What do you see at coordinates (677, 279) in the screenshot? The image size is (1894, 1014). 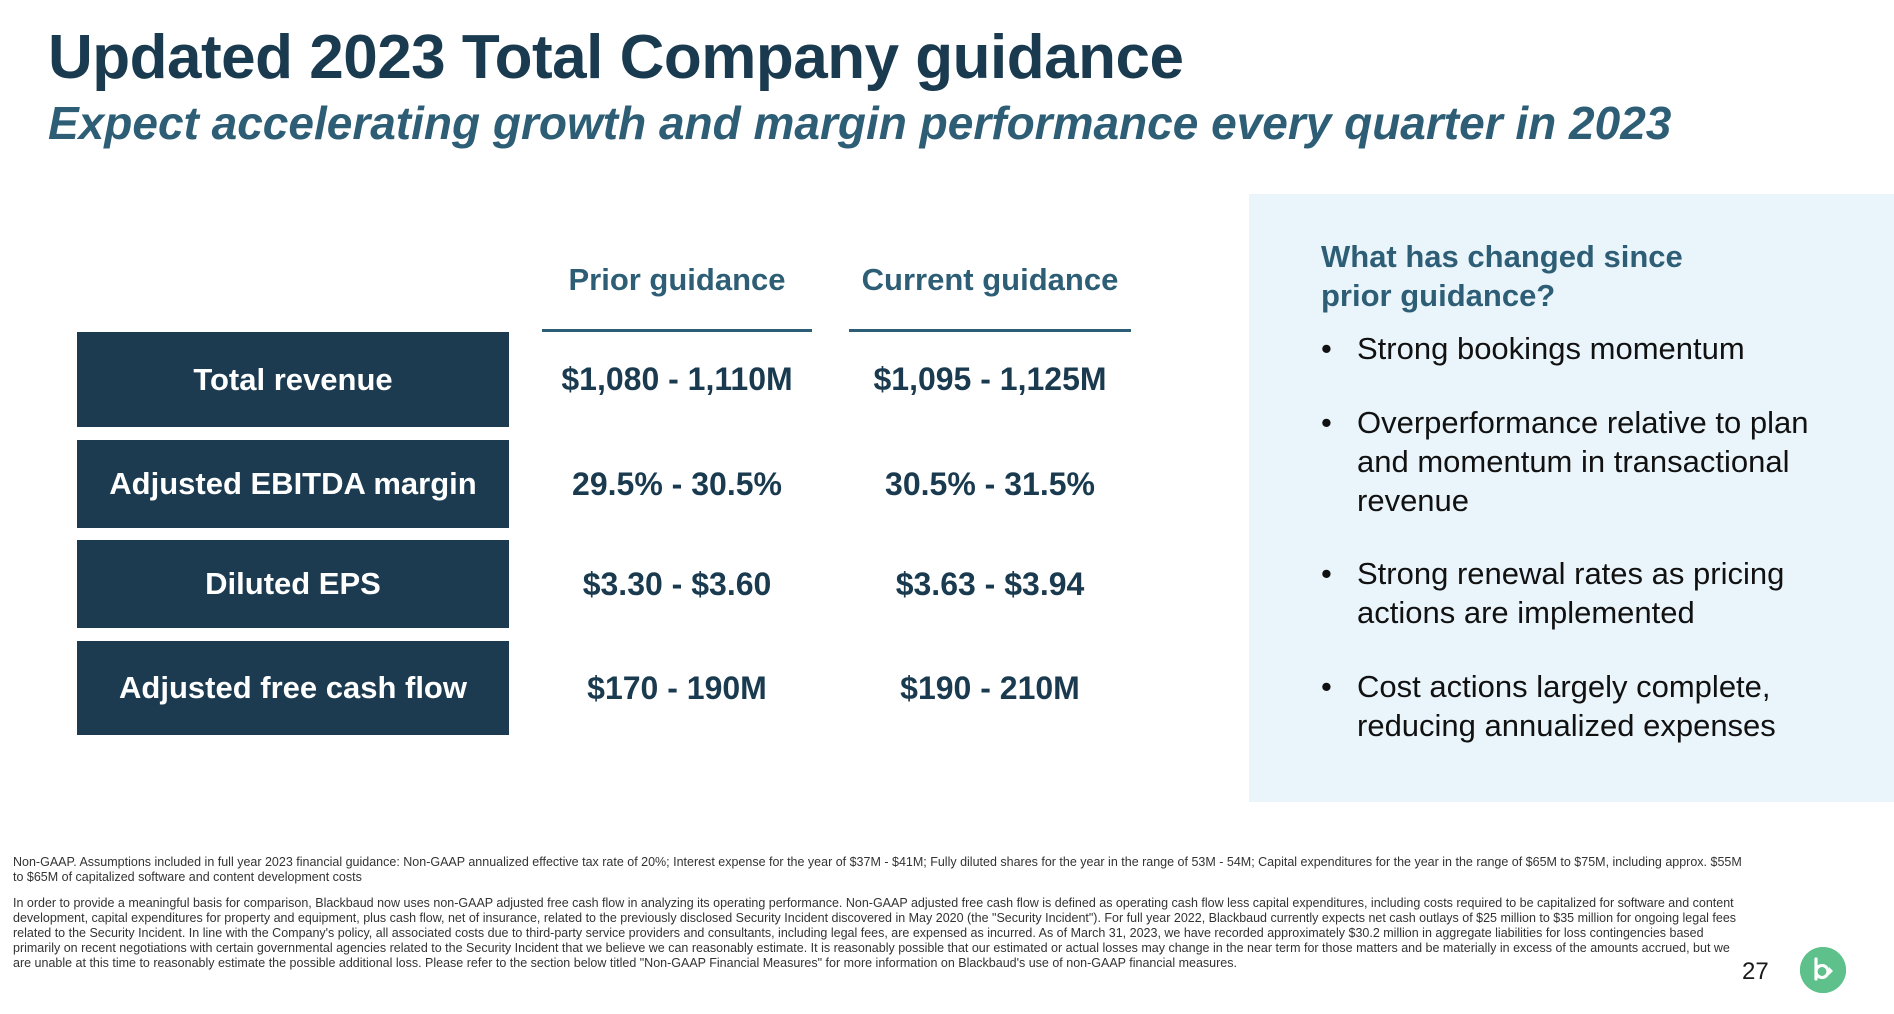 I see `column-header-prior-label: Prior guidance` at bounding box center [677, 279].